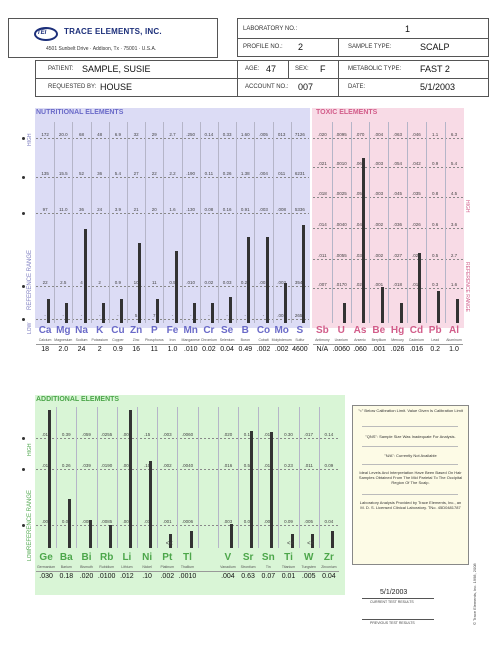 This screenshot has width=500, height=647. Describe the element at coordinates (147, 576) in the screenshot. I see `element-result: .10` at that location.